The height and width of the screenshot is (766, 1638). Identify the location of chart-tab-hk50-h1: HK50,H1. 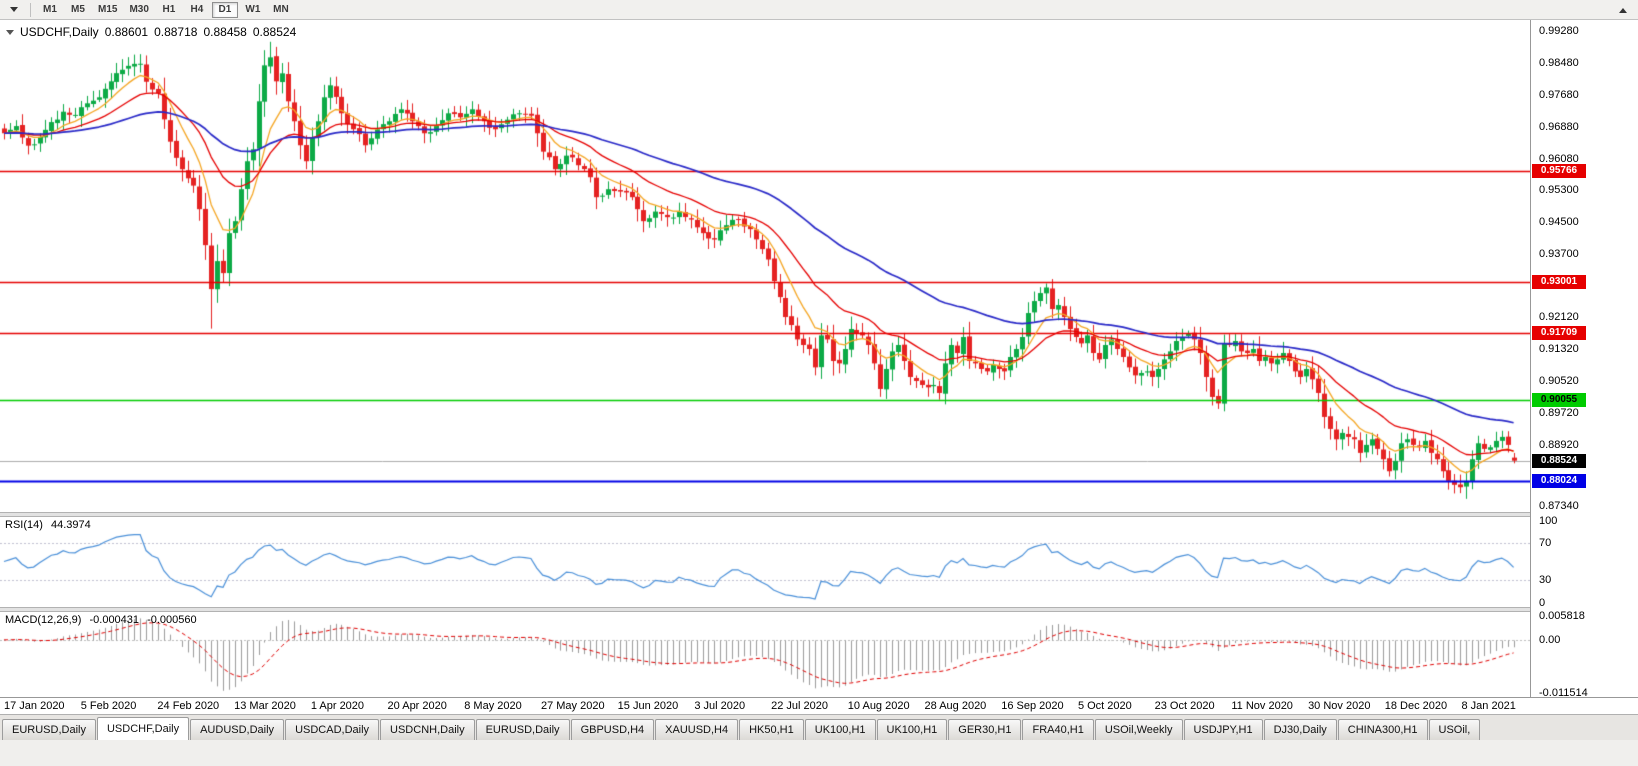
(771, 729).